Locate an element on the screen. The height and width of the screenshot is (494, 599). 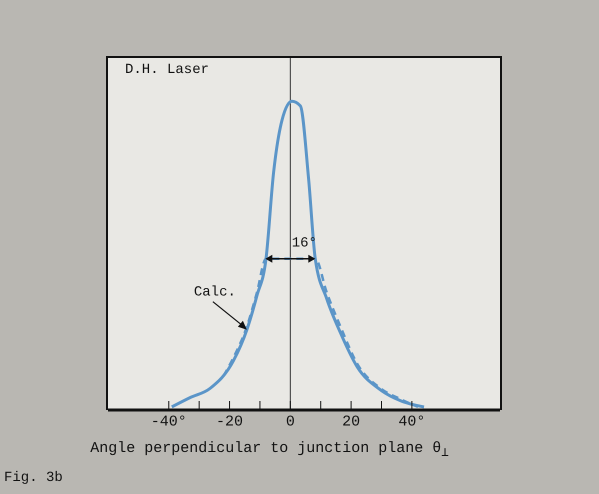
x-tick-label: -20 is located at coordinates (230, 422).